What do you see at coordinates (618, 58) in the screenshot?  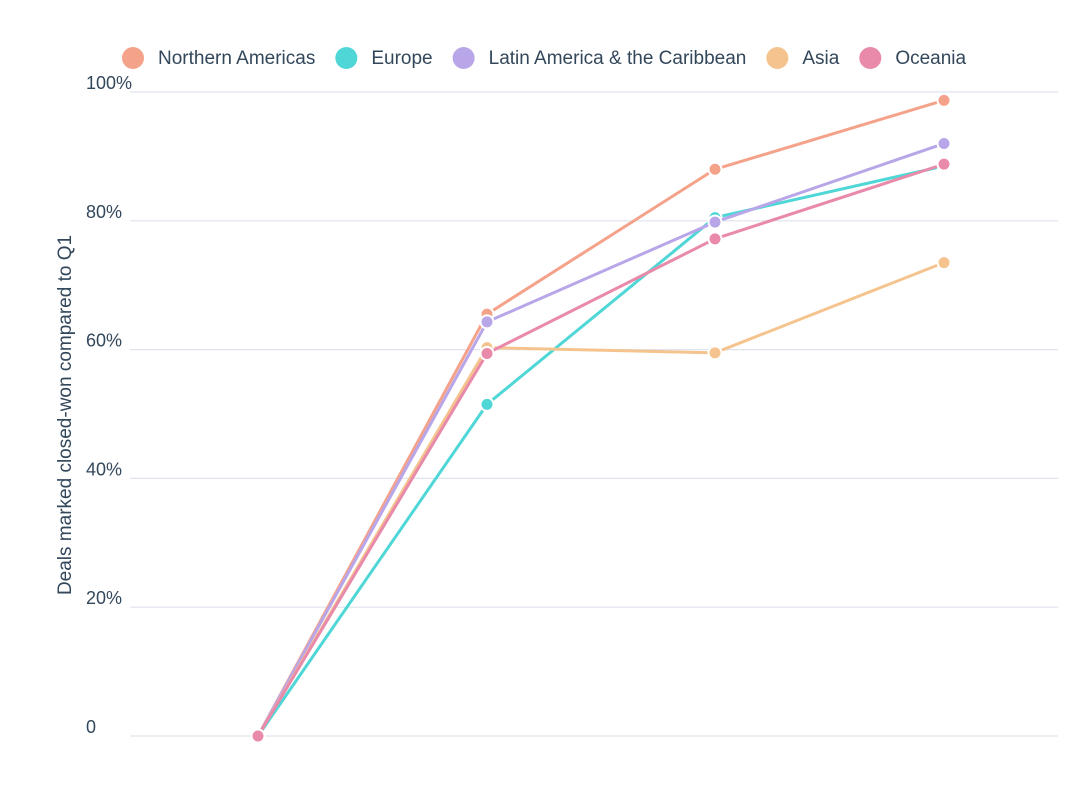 I see `legend-label-latin-america-and-the-caribbean: Latin America & the Caribbean` at bounding box center [618, 58].